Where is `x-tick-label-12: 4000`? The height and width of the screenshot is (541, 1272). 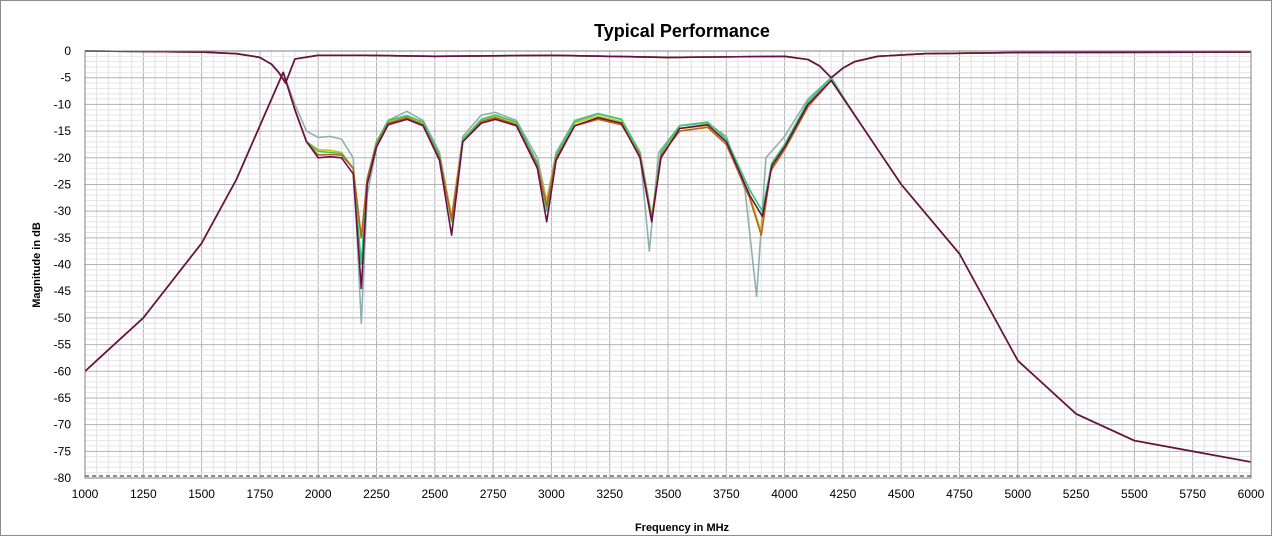 x-tick-label-12: 4000 is located at coordinates (784, 494).